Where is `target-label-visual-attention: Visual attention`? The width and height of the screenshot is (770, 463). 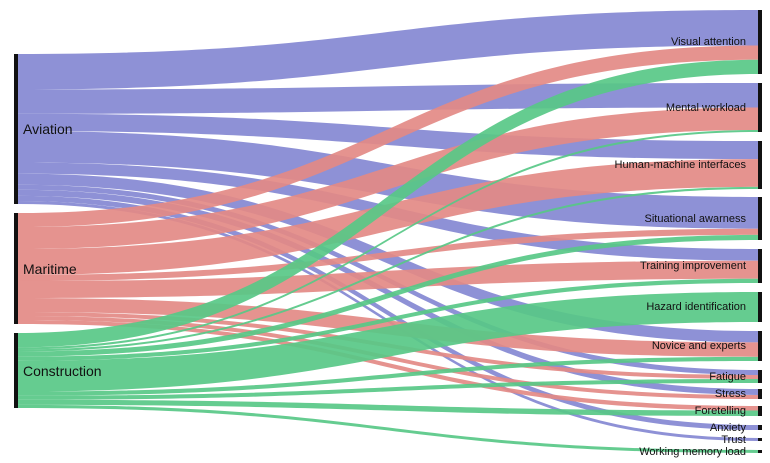
target-label-visual-attention: Visual attention is located at coordinates (708, 42).